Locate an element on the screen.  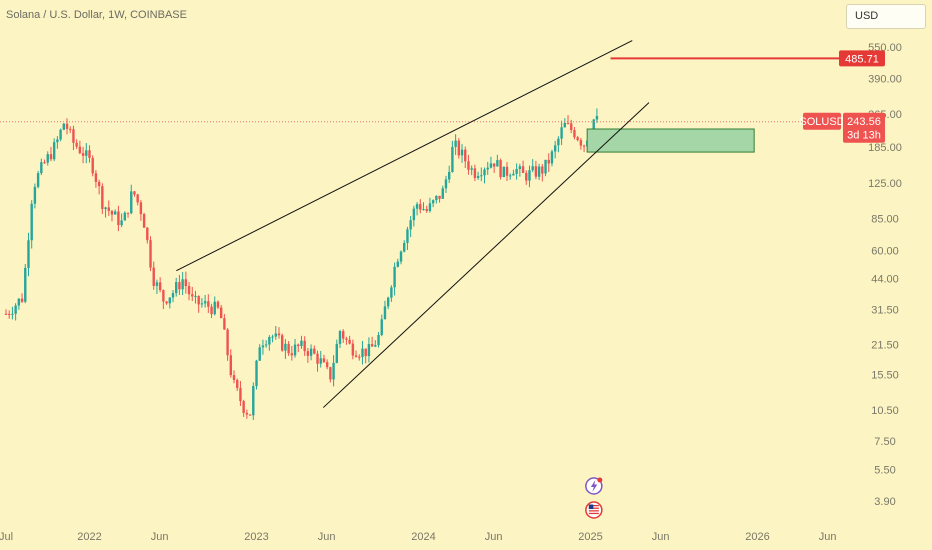
x-axis: Jul 2022 Jun 2023 Jun 2024 Jun 2025 Jun 2026 Jun is located at coordinates (418, 537).